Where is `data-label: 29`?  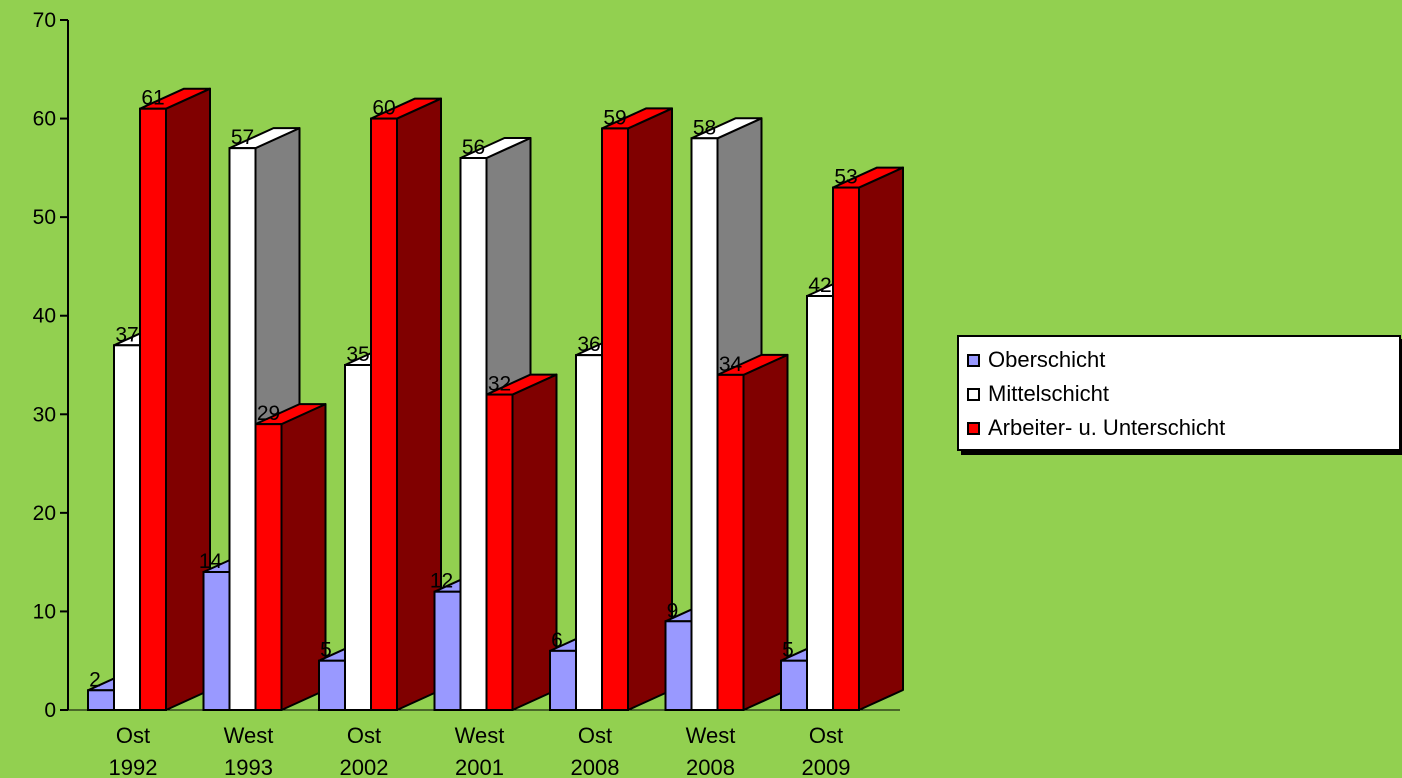 data-label: 29 is located at coordinates (268, 413).